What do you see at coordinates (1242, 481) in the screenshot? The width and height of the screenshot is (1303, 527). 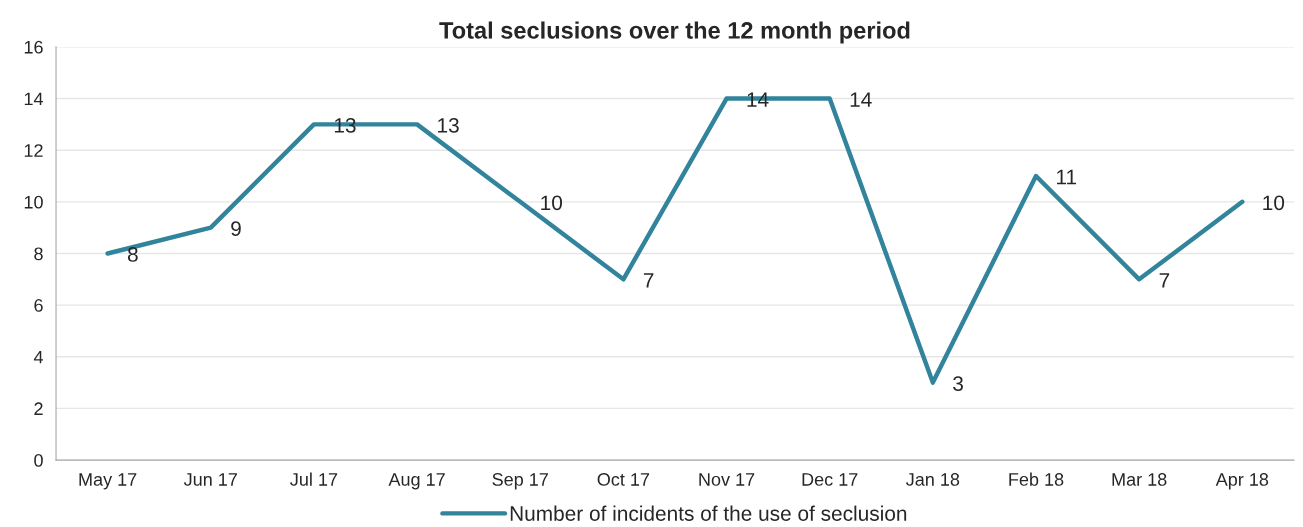 I see `x-tick-label: Apr 18` at bounding box center [1242, 481].